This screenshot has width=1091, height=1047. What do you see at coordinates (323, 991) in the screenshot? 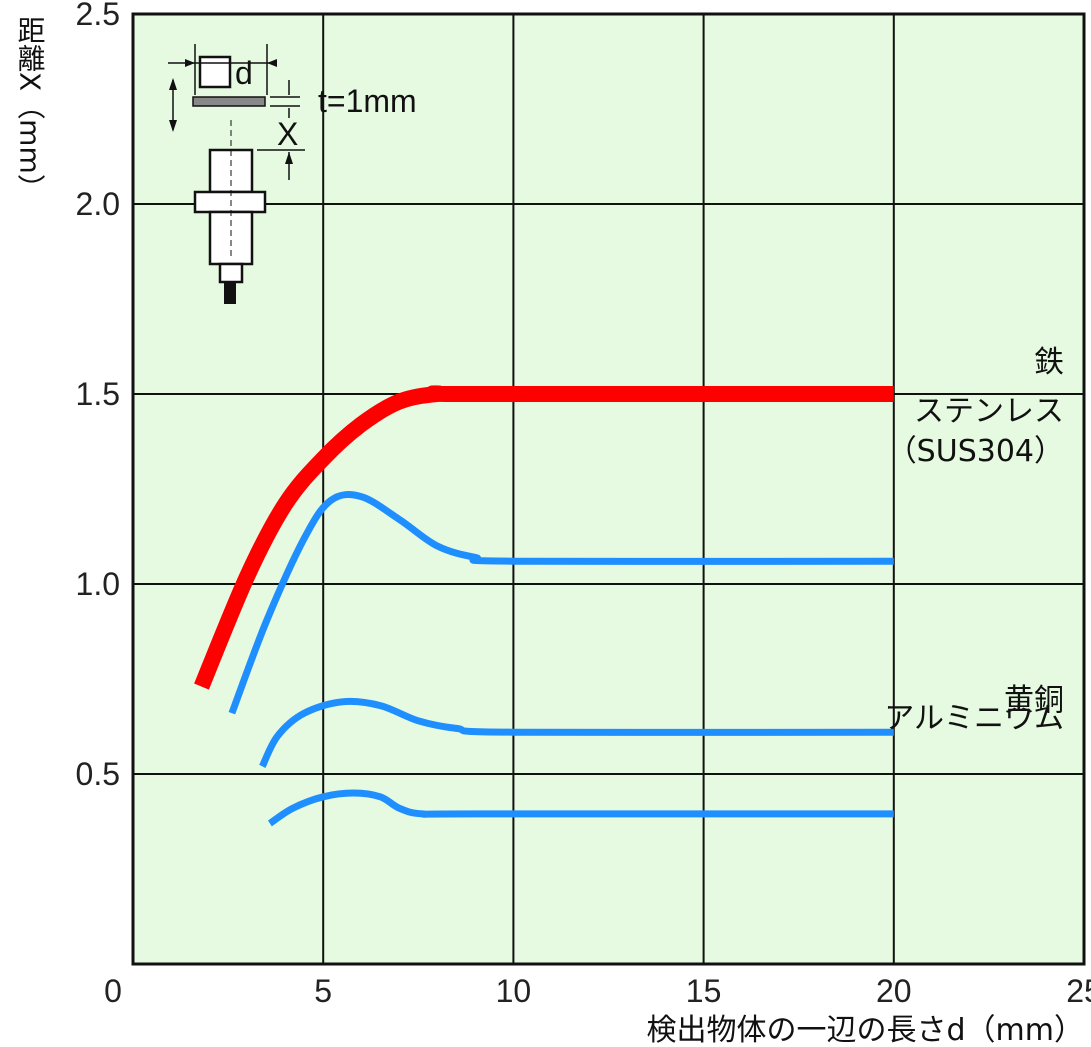
I see `x-tick-label: 5` at bounding box center [323, 991].